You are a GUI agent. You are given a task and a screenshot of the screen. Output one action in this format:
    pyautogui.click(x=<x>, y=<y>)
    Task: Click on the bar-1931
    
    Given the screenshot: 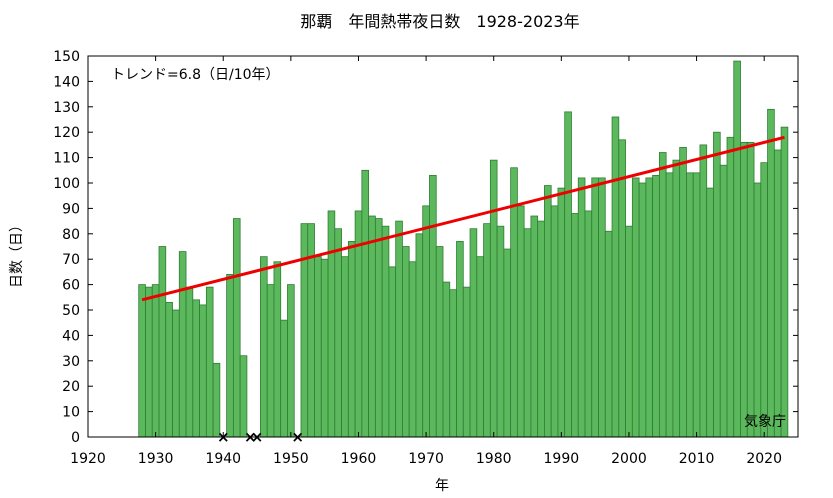 What is the action you would take?
    pyautogui.click(x=162, y=342)
    